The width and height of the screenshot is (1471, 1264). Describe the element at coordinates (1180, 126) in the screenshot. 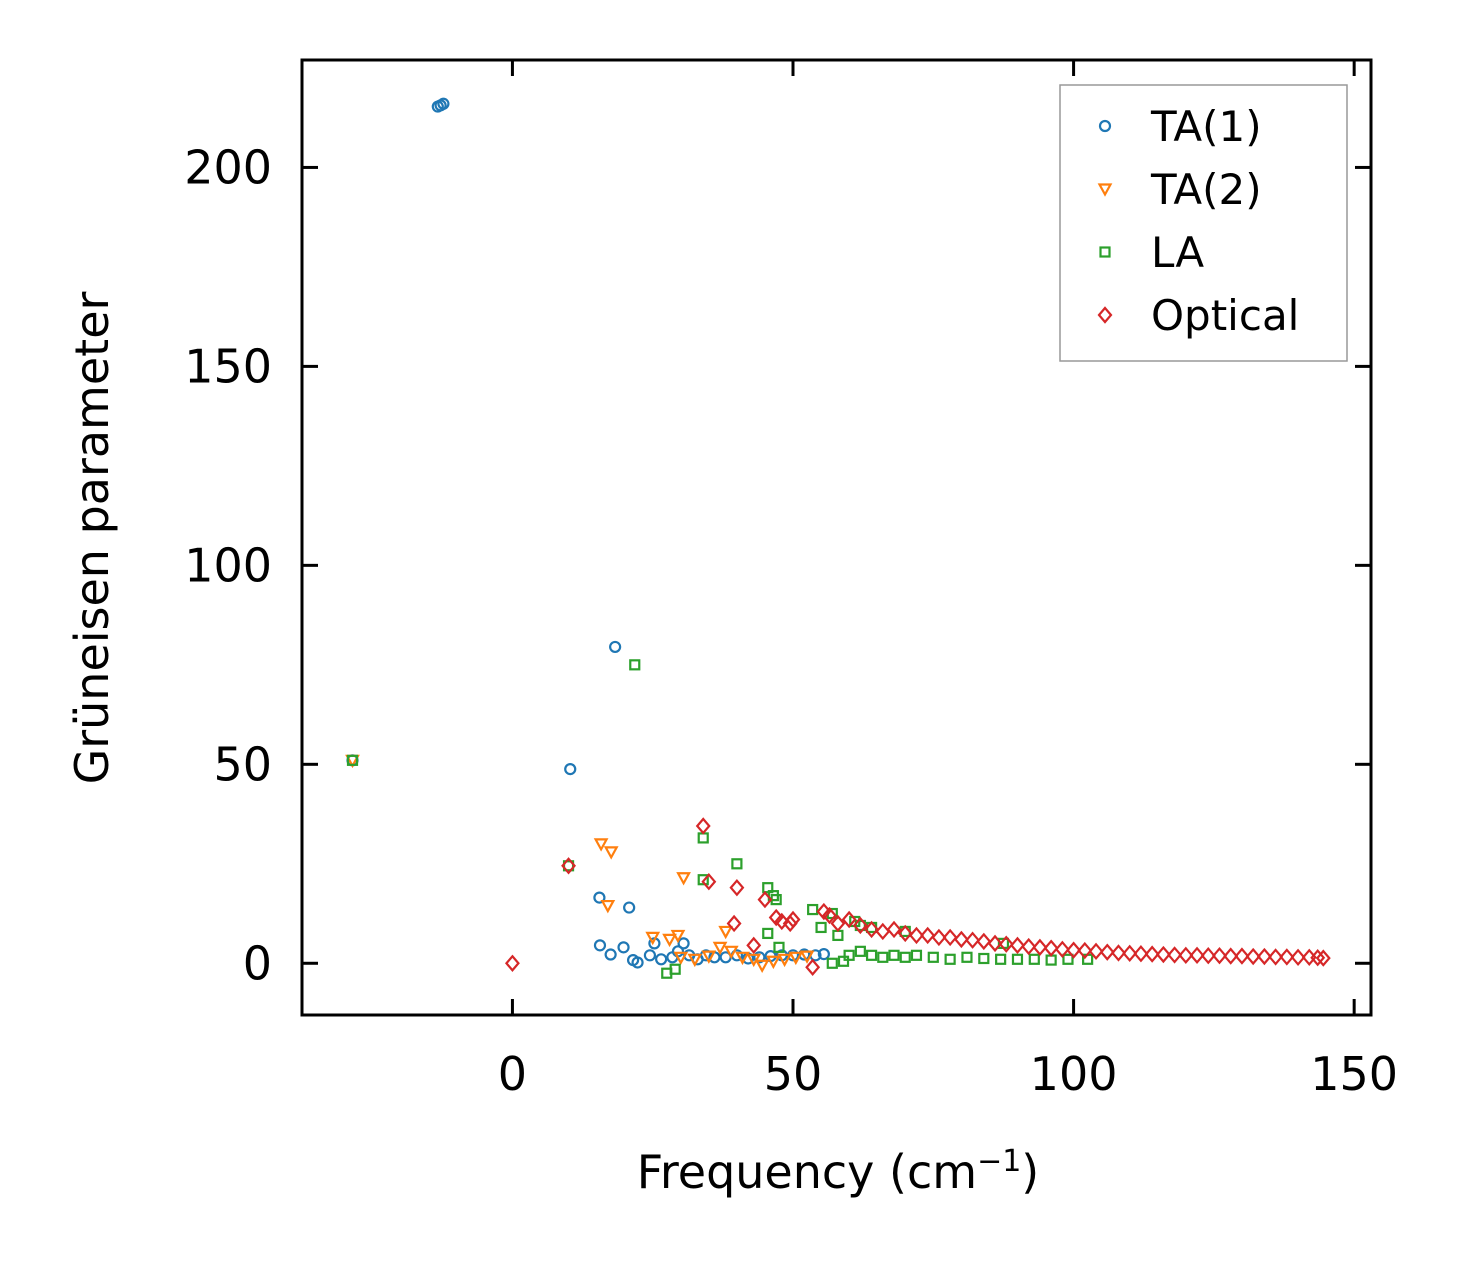

I see `legend-entry: TA(1)` at that location.